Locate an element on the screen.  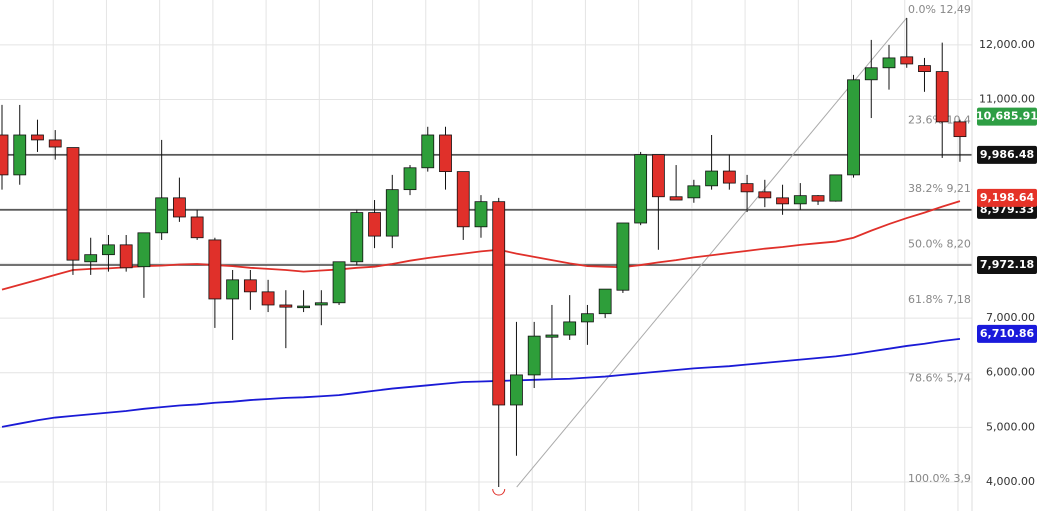
fib-label: 61.8% 7,187 is located at coordinates (943, 299).